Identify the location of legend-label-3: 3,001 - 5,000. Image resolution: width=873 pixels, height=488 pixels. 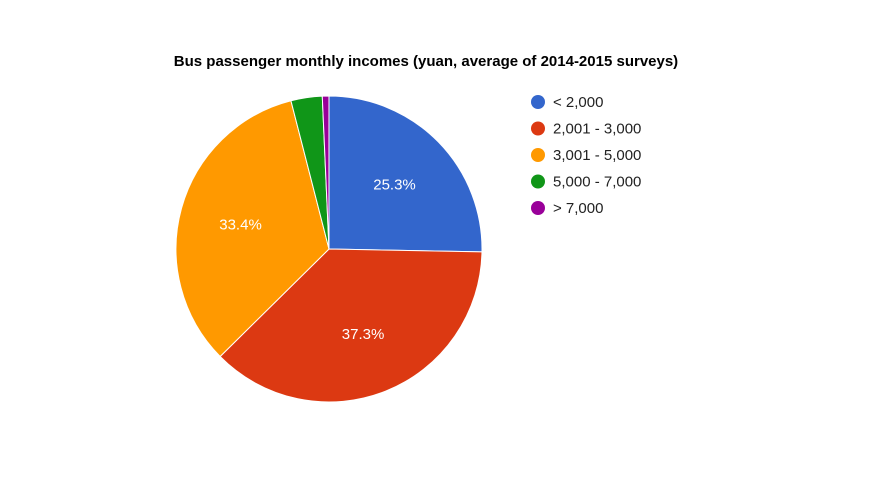
(597, 155).